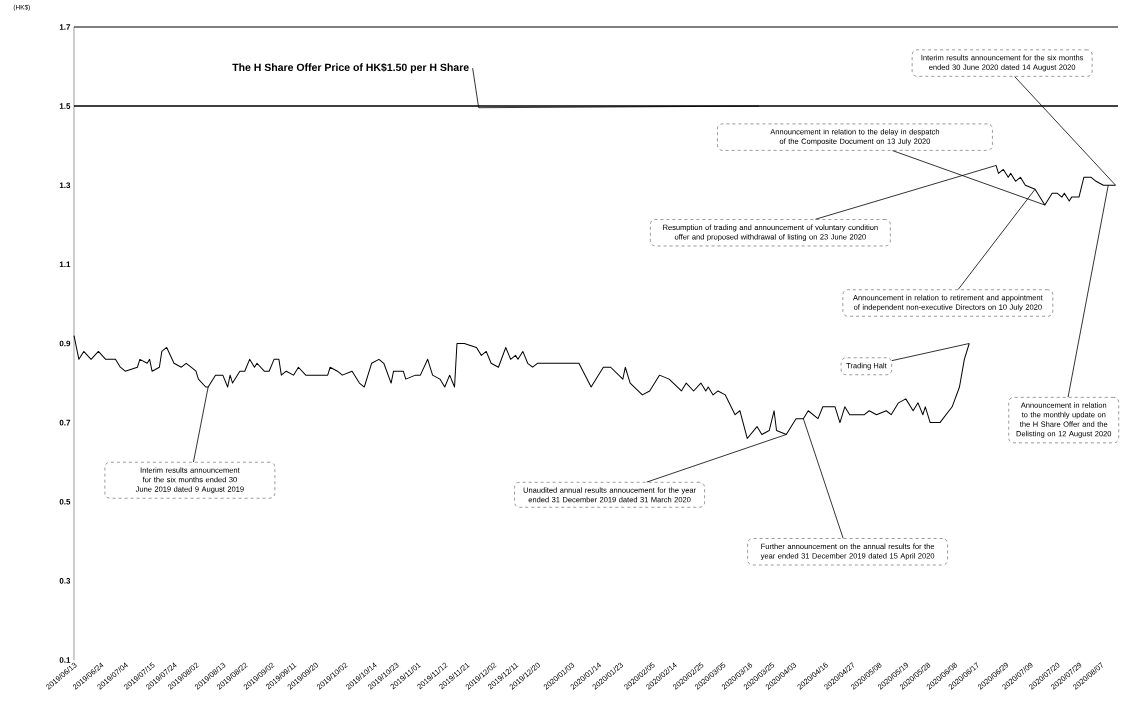 The image size is (1122, 718). What do you see at coordinates (65, 501) in the screenshot?
I see `y-tick-label: 0.5` at bounding box center [65, 501].